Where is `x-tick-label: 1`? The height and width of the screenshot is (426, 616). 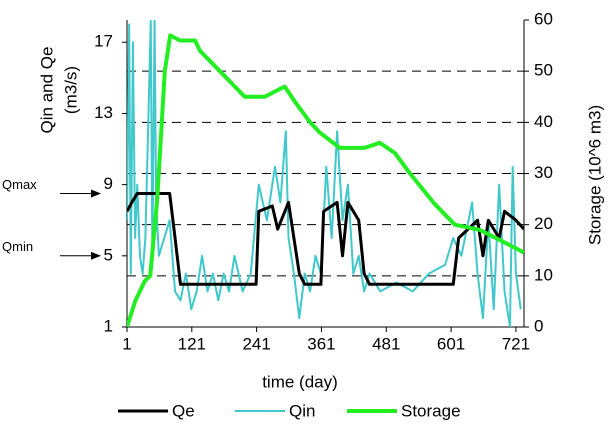 x-tick-label: 1 is located at coordinates (126, 343).